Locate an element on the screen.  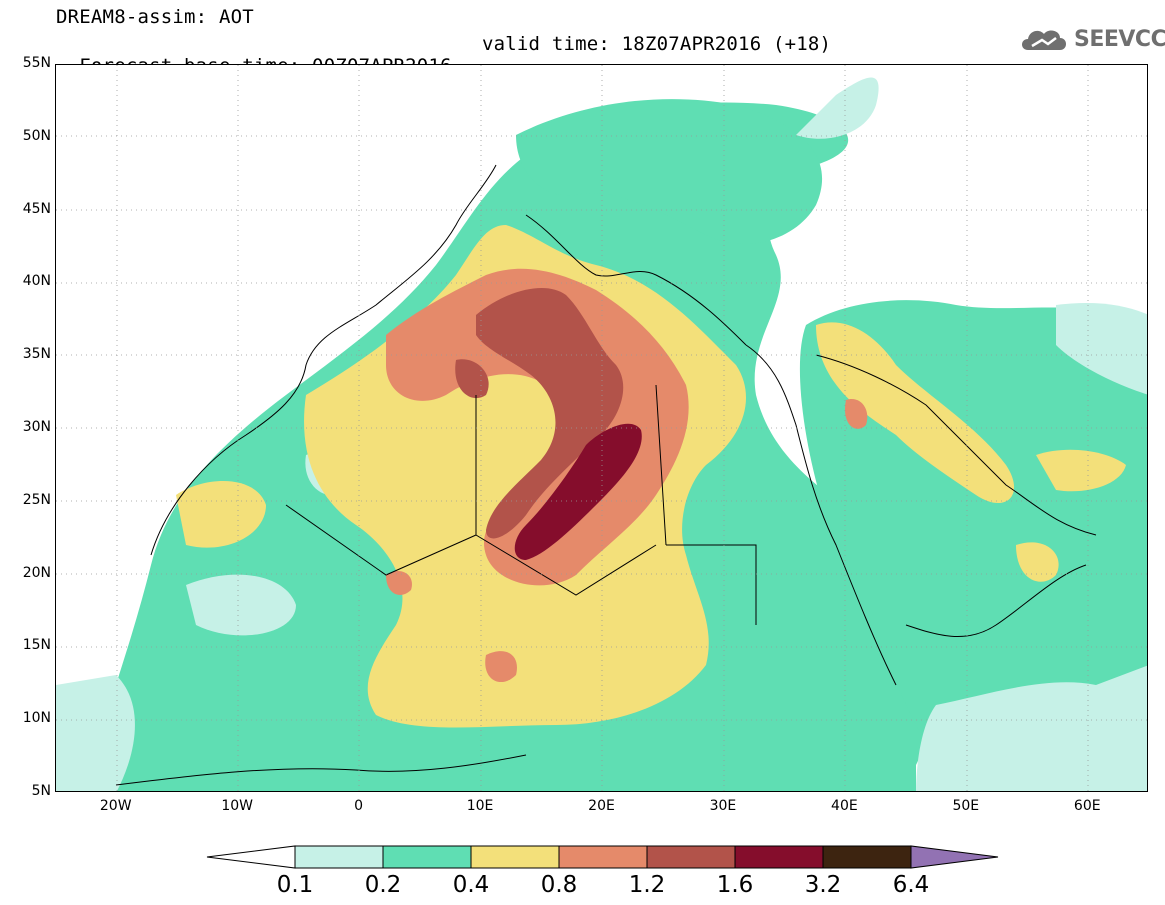
lat-label: 50N is located at coordinates (36, 135).